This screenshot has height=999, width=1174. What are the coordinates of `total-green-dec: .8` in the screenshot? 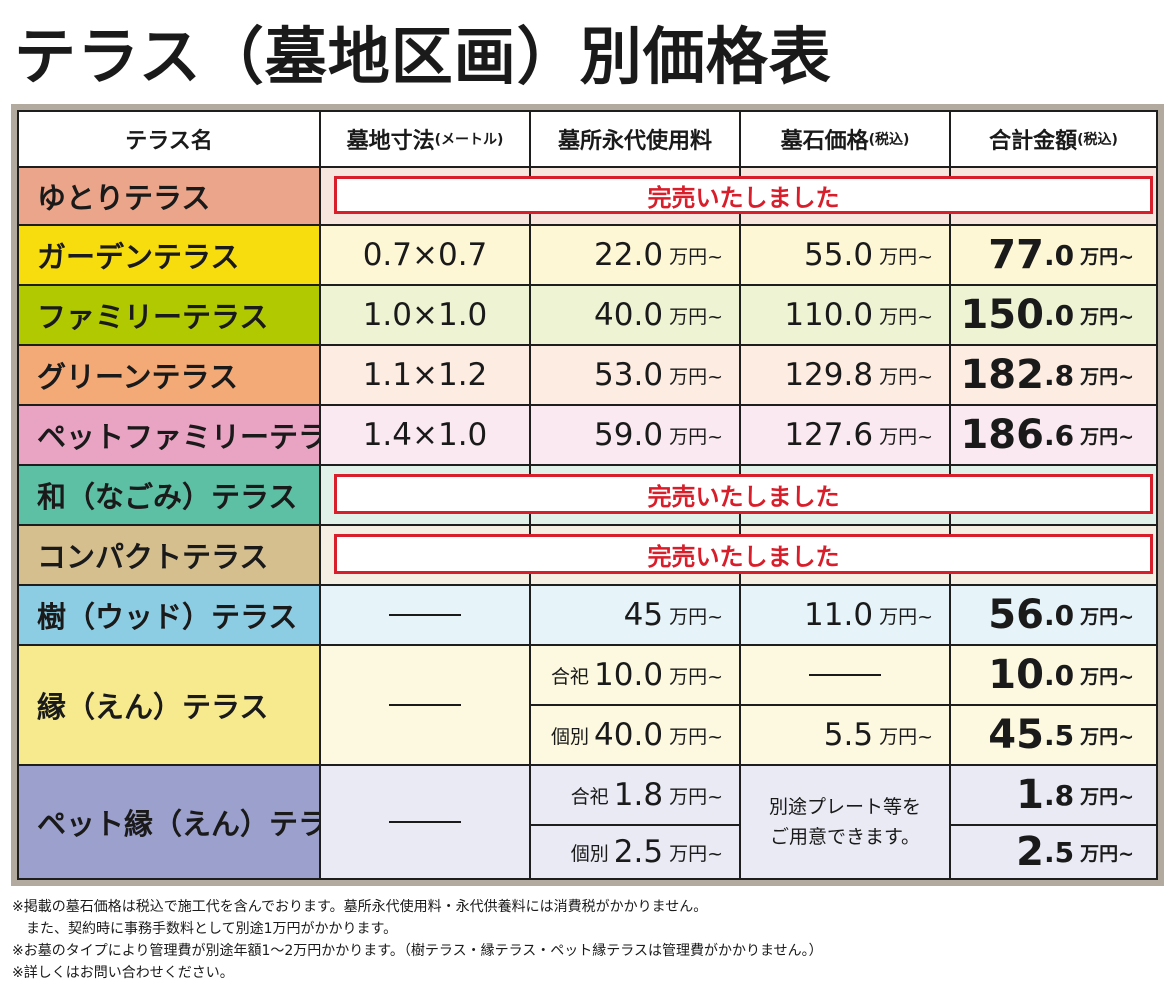 It's located at (1059, 375).